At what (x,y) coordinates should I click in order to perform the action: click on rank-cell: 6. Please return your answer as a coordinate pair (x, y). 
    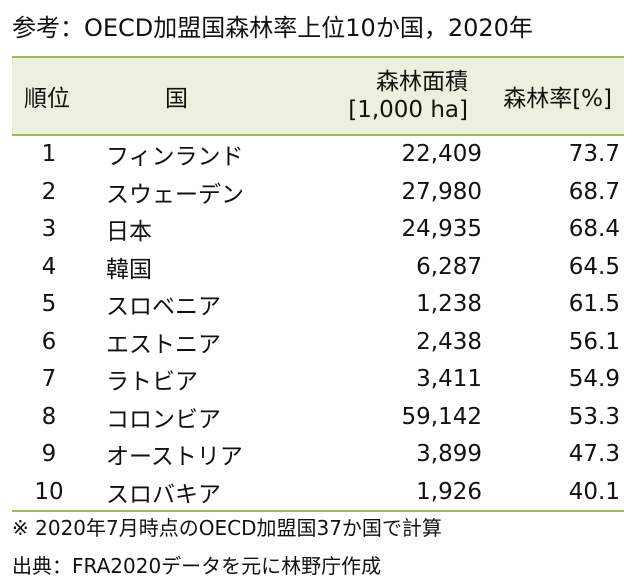
    Looking at the image, I should click on (54, 342).